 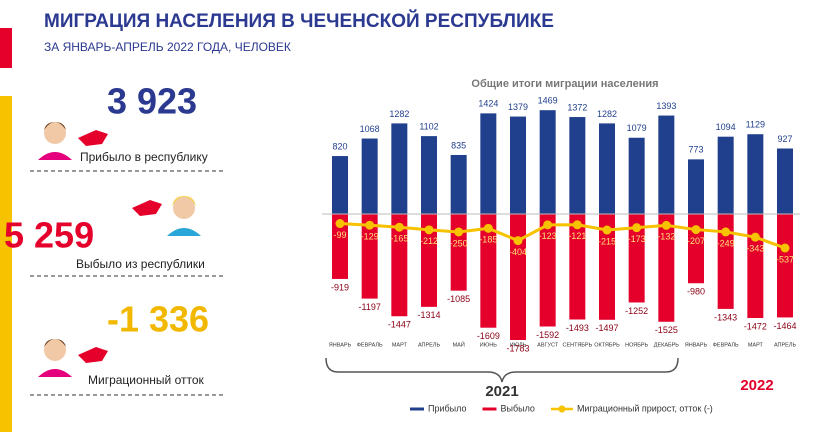 What do you see at coordinates (501, 391) in the screenshot?
I see `year-label: 2021` at bounding box center [501, 391].